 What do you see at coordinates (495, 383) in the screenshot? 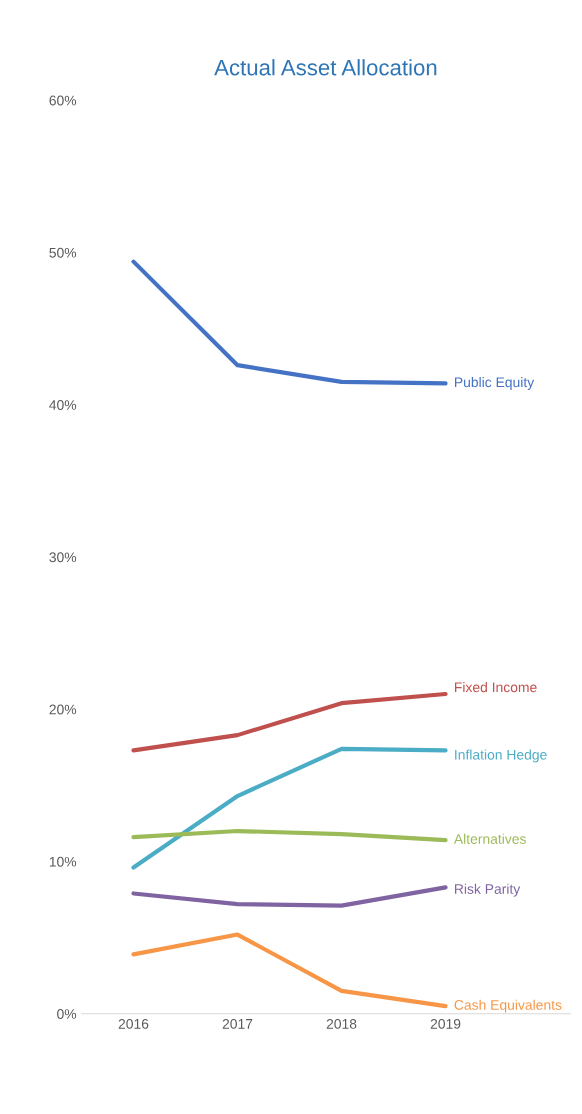
I see `series-label: Public Equity` at bounding box center [495, 383].